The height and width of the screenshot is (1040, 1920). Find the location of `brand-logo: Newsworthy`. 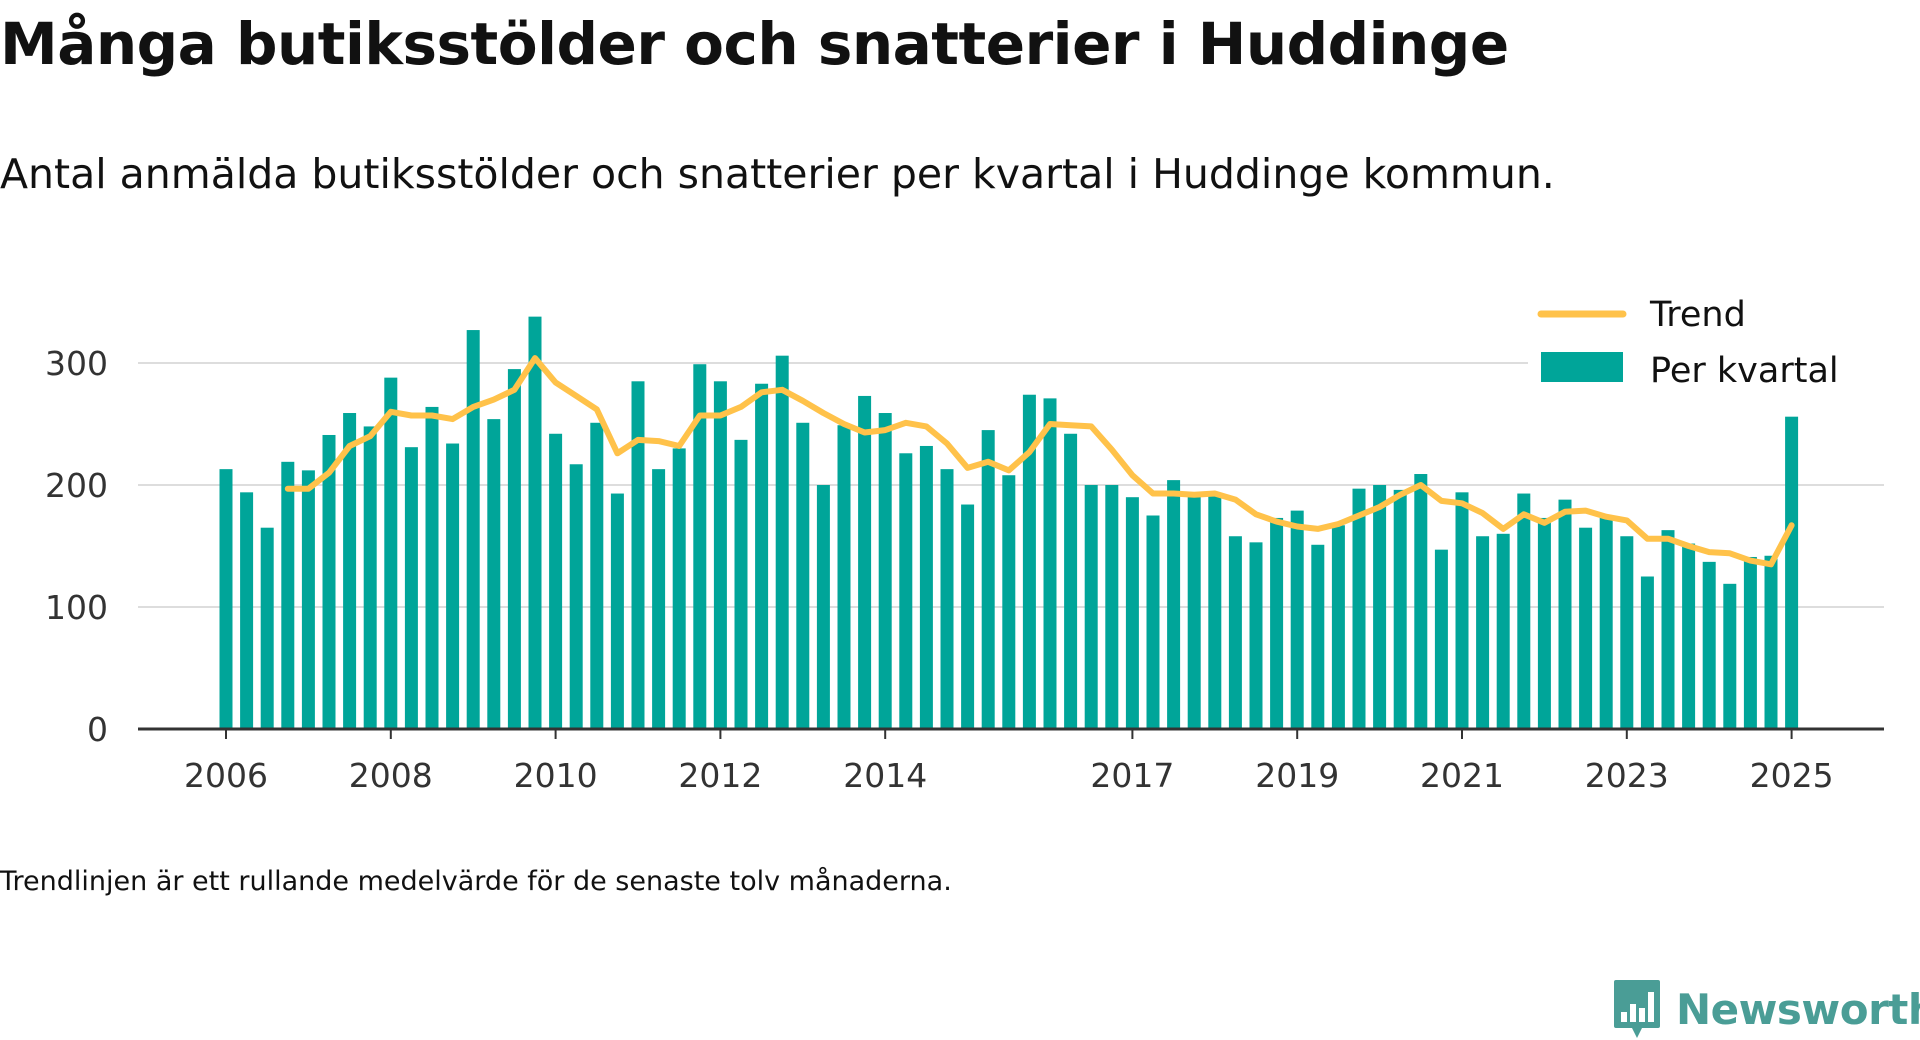

brand-logo: Newsworthy is located at coordinates (1766, 1009).